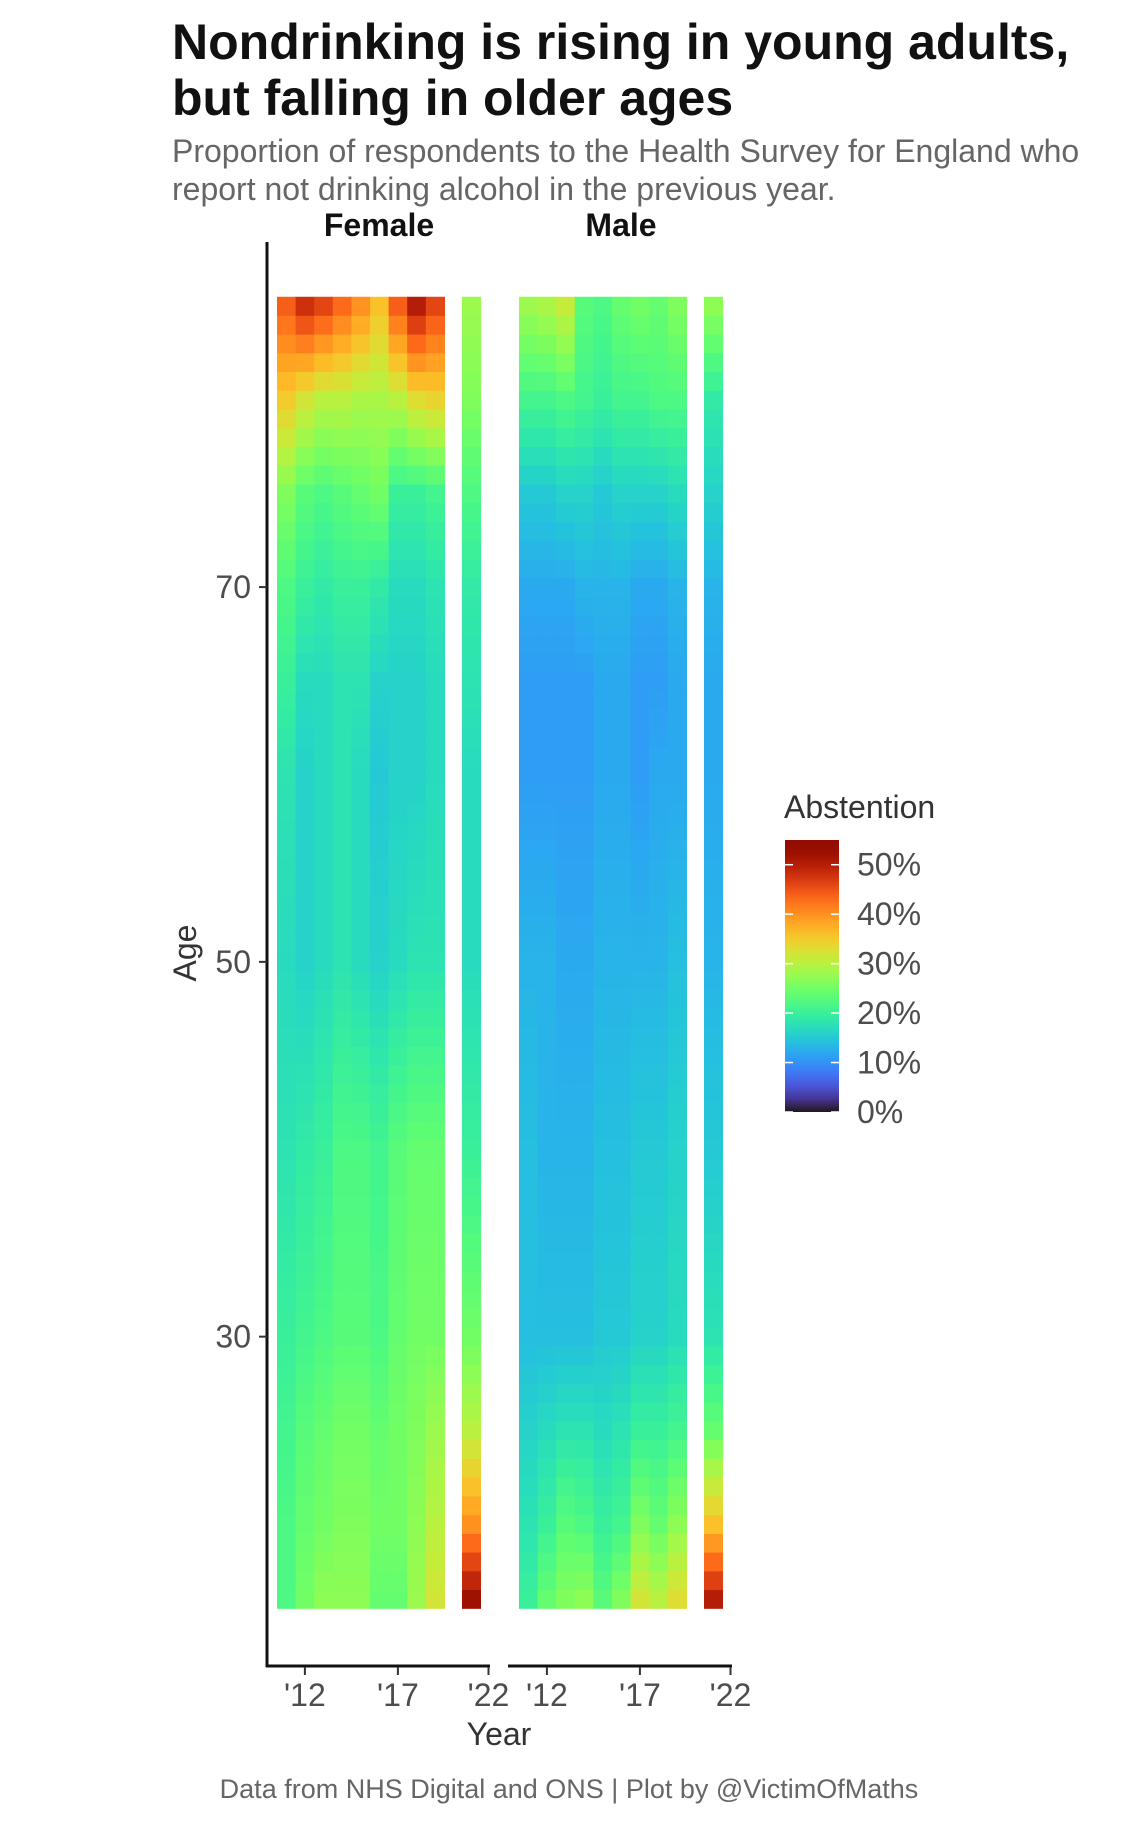  What do you see at coordinates (233, 1337) in the screenshot?
I see `y-tick-label: 30` at bounding box center [233, 1337].